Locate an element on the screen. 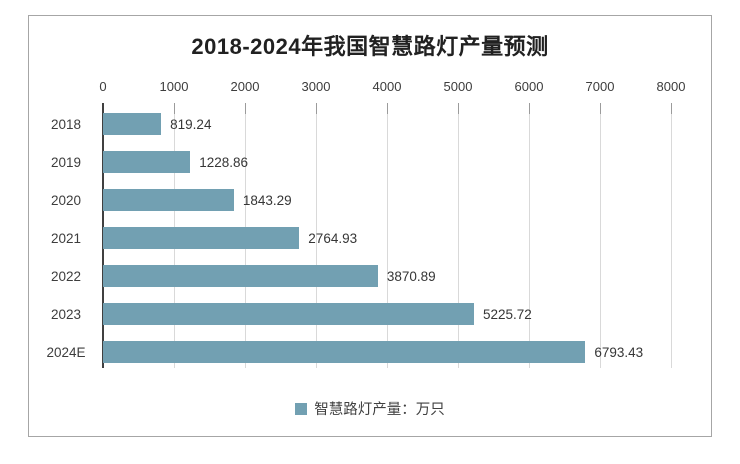  chart-title: 2018-2024年我国智慧路灯产量预测 is located at coordinates (370, 46).